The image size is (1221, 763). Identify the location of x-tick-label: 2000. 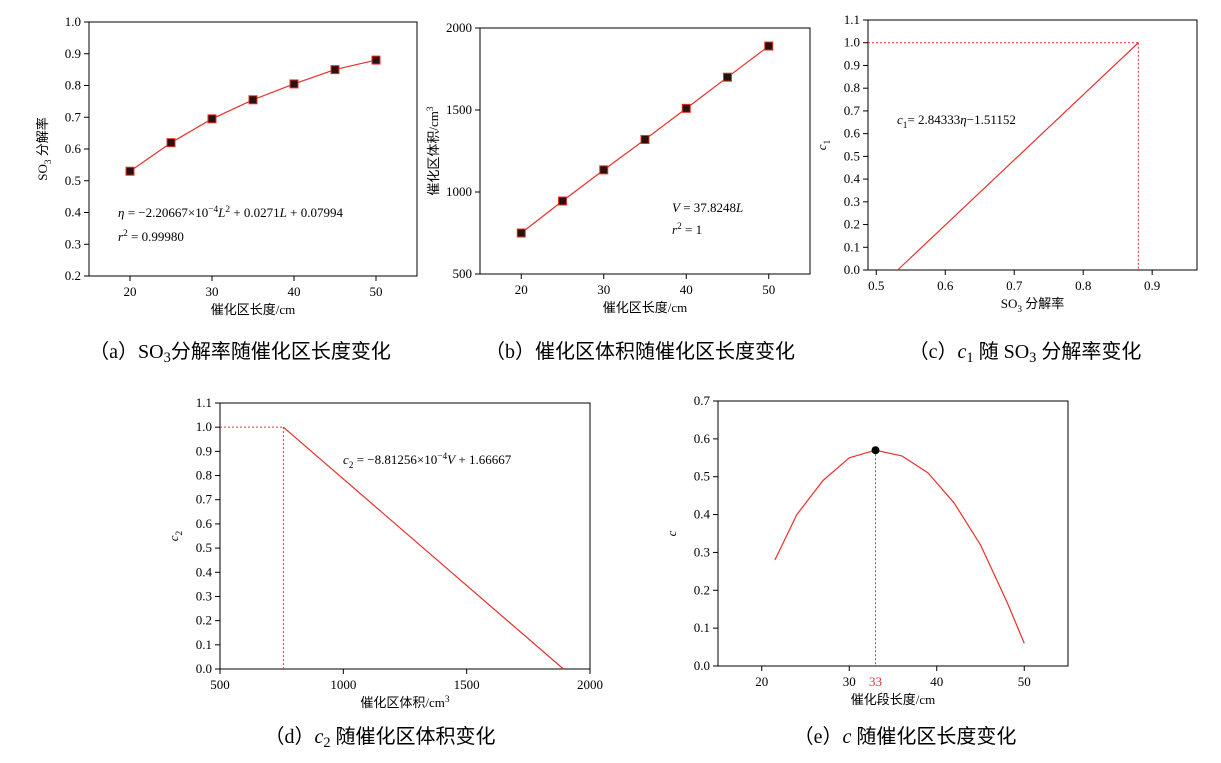
(590, 684).